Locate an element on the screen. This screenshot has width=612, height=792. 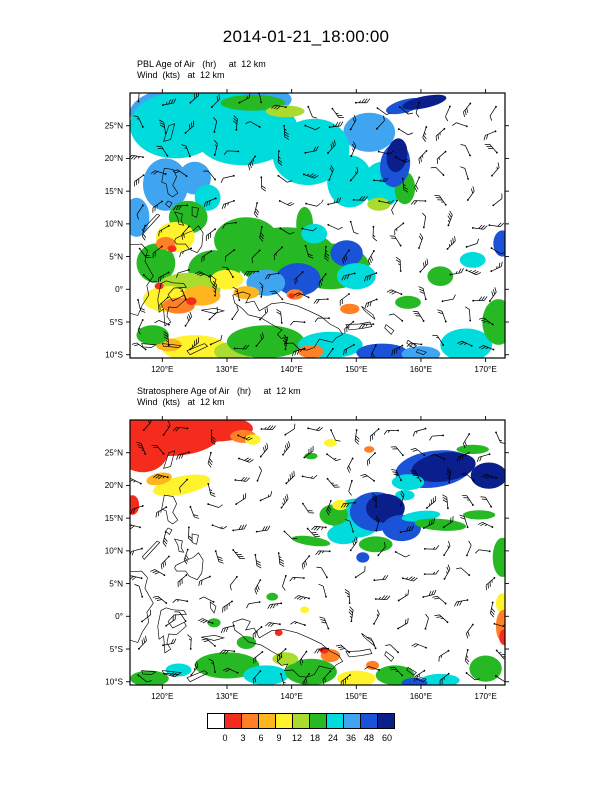
lat-tick-label: 5°N is located at coordinates (116, 583).